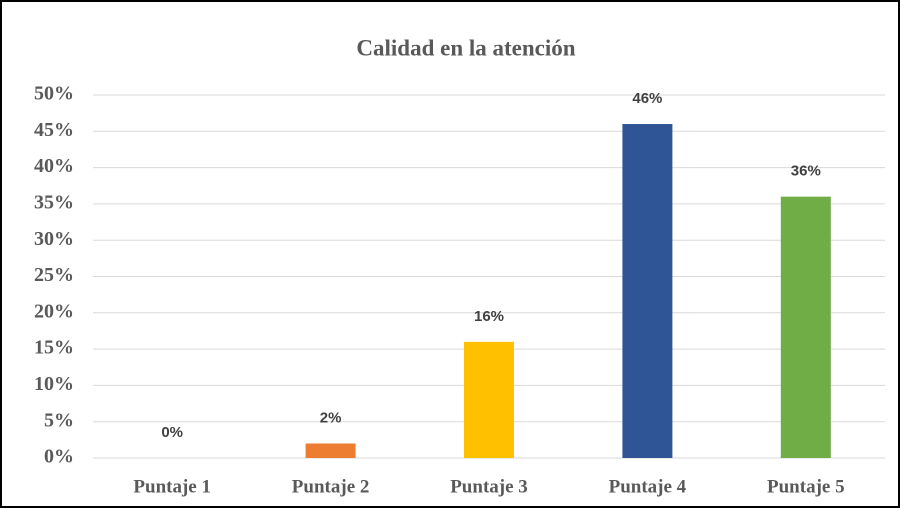 The width and height of the screenshot is (900, 508). What do you see at coordinates (59, 420) in the screenshot?
I see `y-tick-label: 5%` at bounding box center [59, 420].